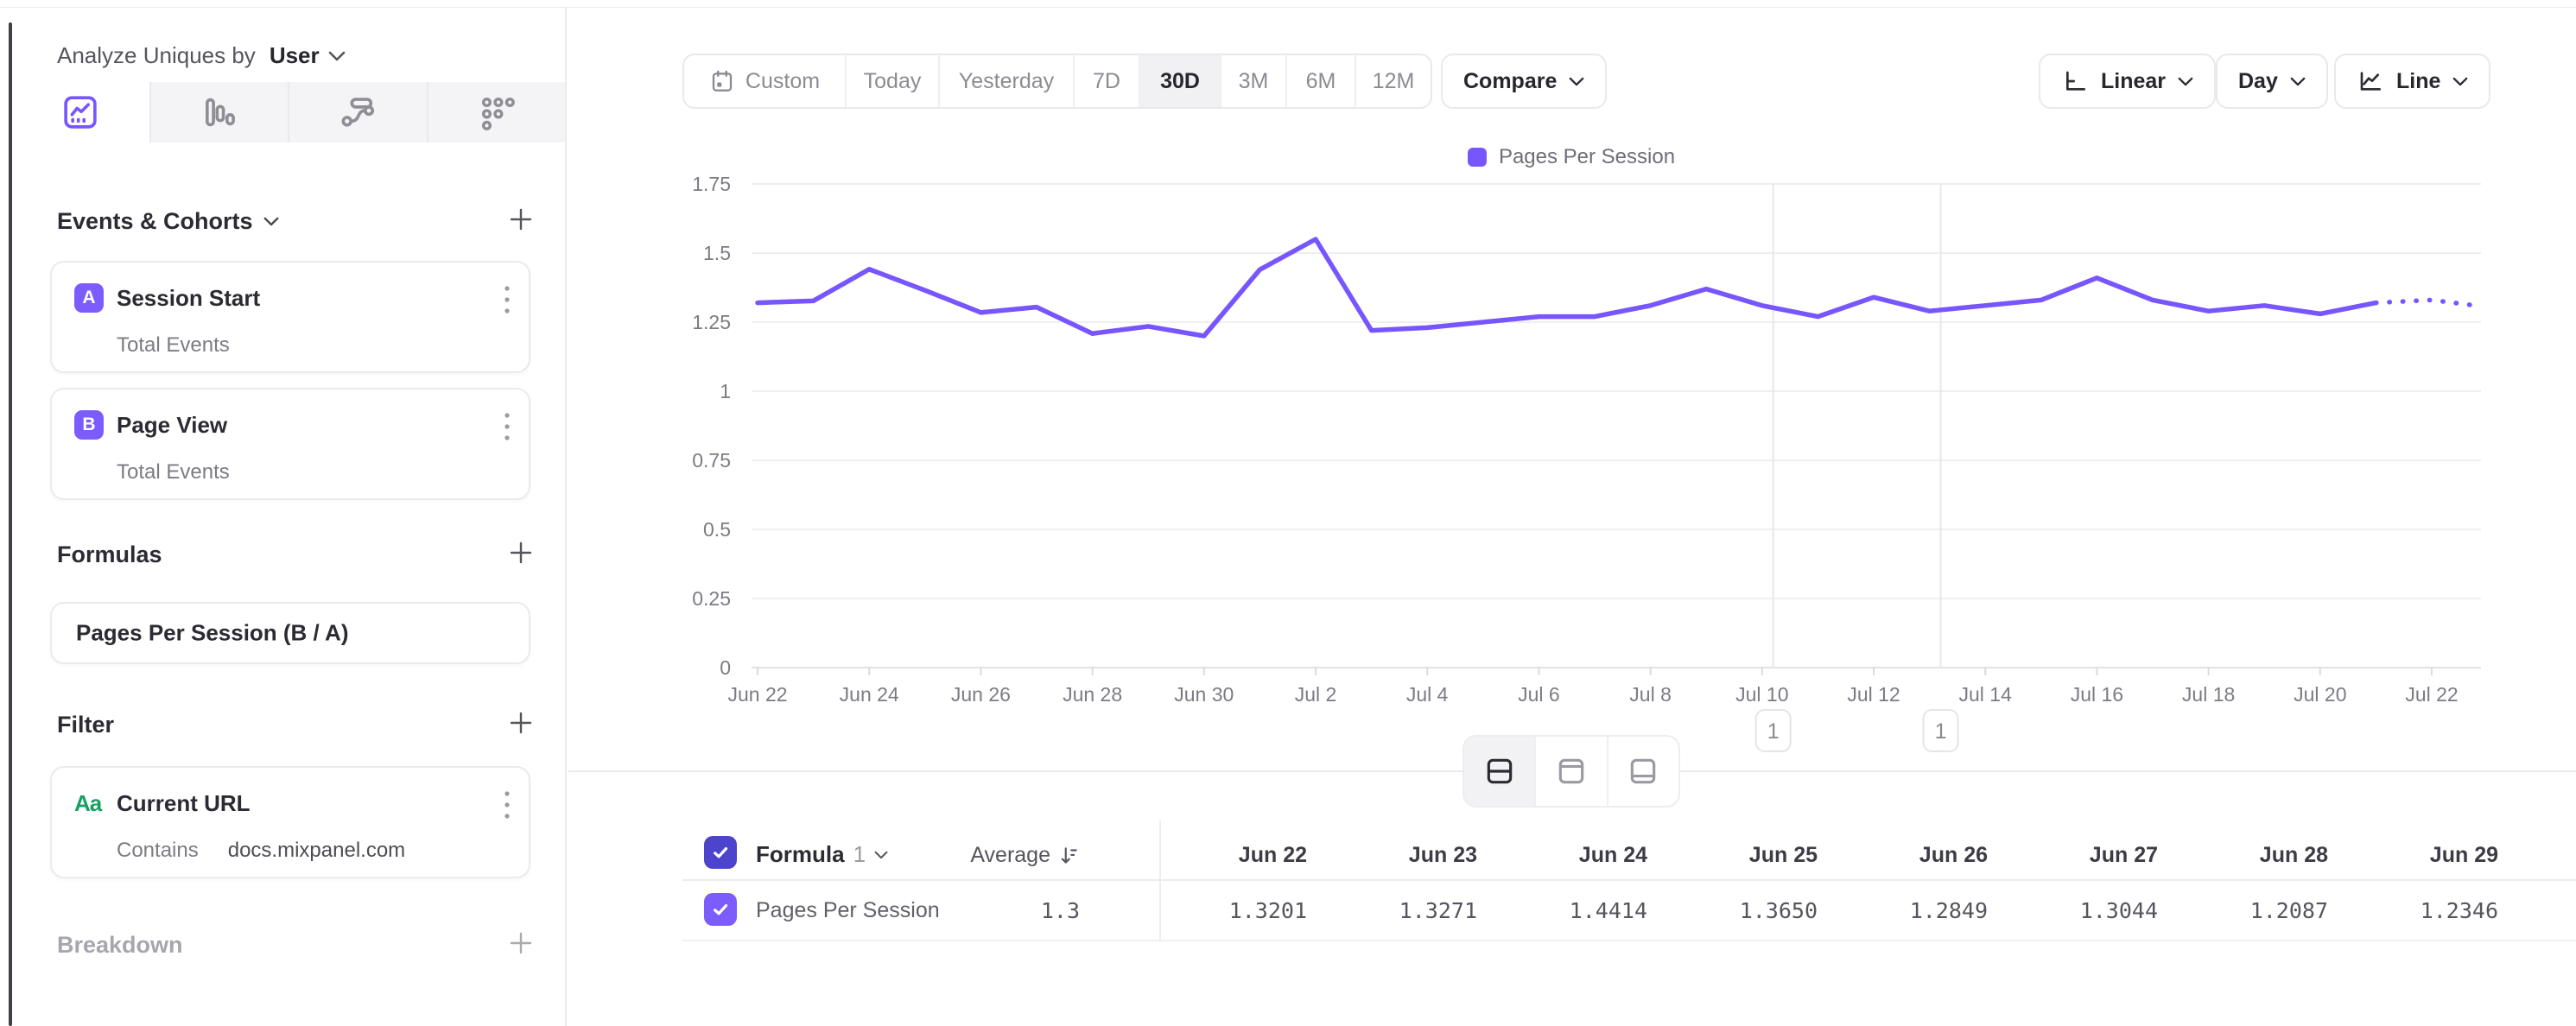 The width and height of the screenshot is (2576, 1026). Describe the element at coordinates (156, 55) in the screenshot. I see `analyze-label: Analyze Uniques by` at that location.